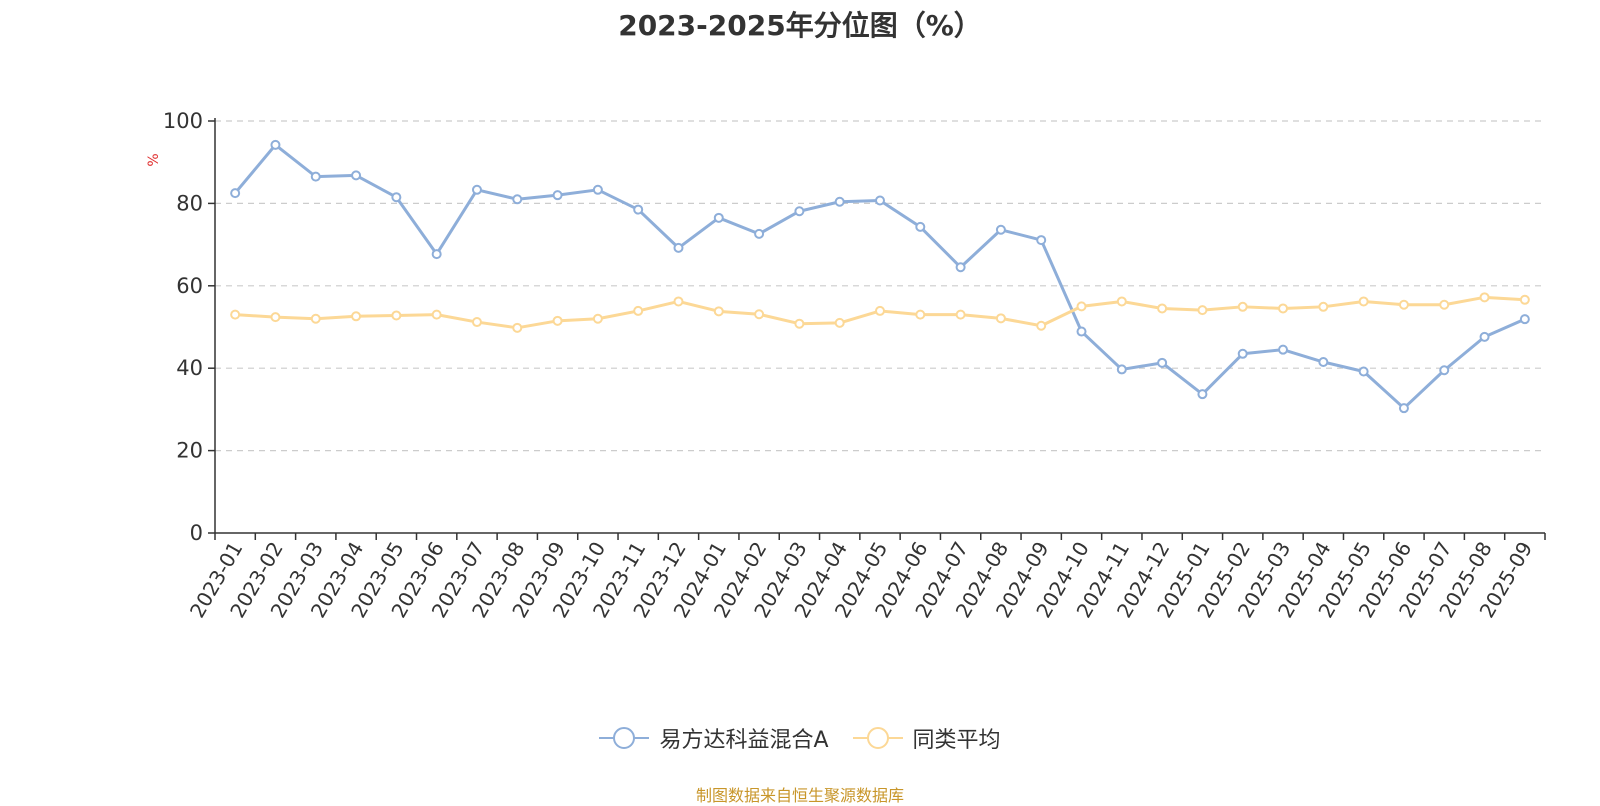 Image resolution: width=1600 pixels, height=806 pixels. What do you see at coordinates (800, 25) in the screenshot?
I see `chart-title: 2023-2025年分位图（%）` at bounding box center [800, 25].